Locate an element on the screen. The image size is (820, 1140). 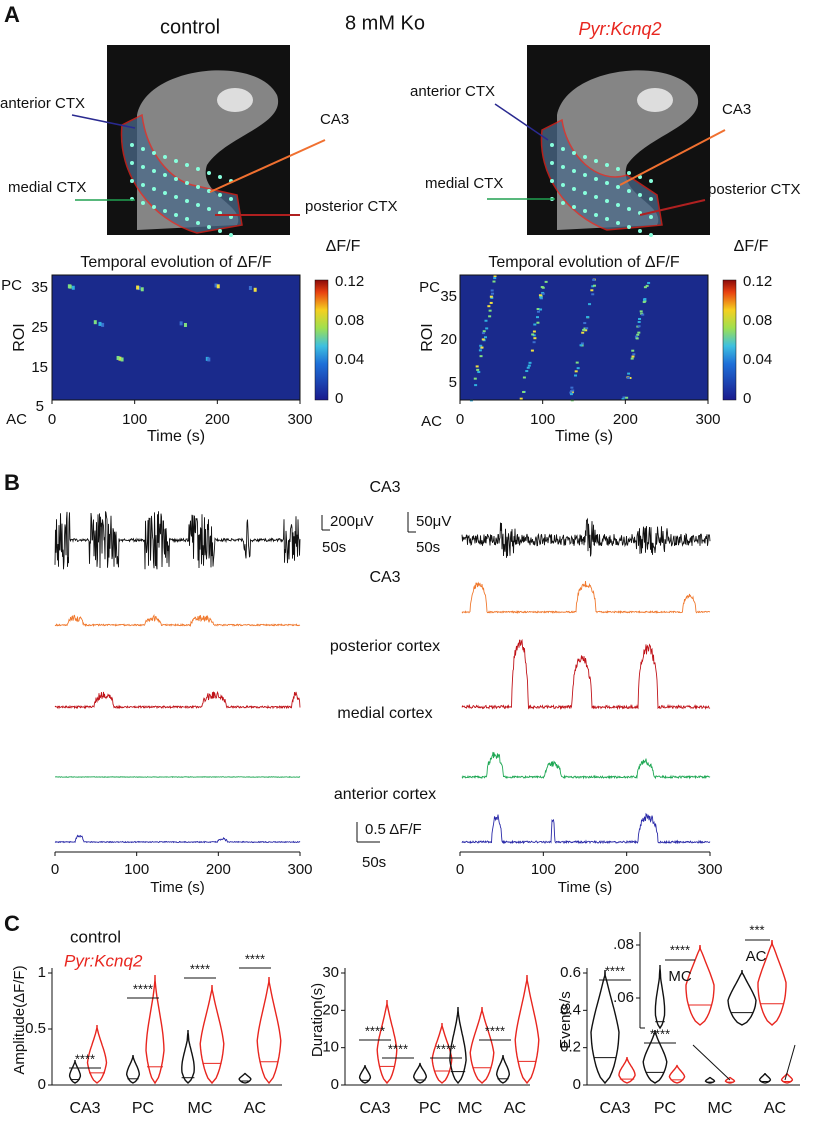
label: Temporal evolution of ΔF/F is located at coordinates (583, 262).